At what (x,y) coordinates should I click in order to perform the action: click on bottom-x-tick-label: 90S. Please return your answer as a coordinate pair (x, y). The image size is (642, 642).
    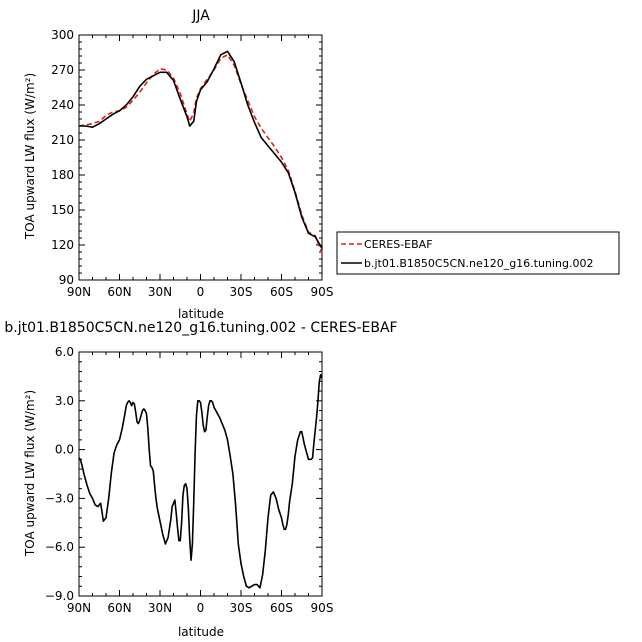
    Looking at the image, I should click on (322, 608).